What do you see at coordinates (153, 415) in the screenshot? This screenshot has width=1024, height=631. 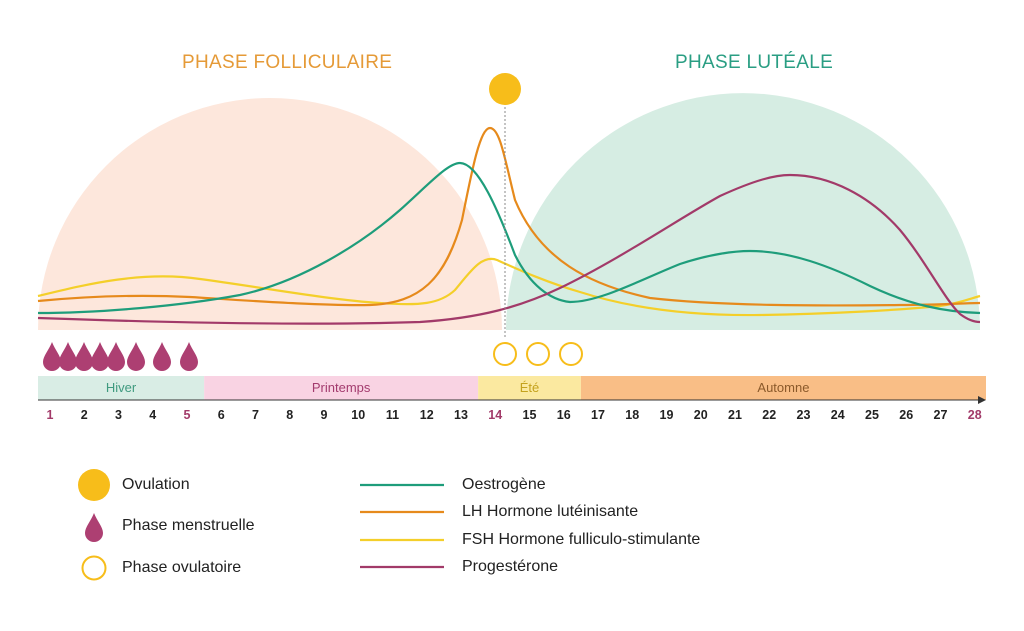 I see `day-label: 4` at bounding box center [153, 415].